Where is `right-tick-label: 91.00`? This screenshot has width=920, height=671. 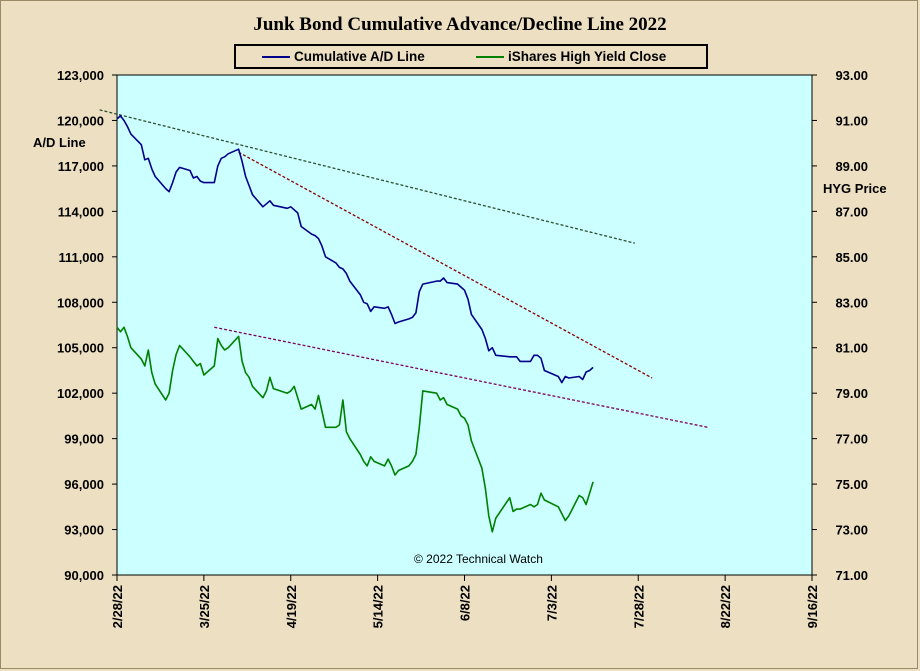 right-tick-label: 91.00 is located at coordinates (851, 120).